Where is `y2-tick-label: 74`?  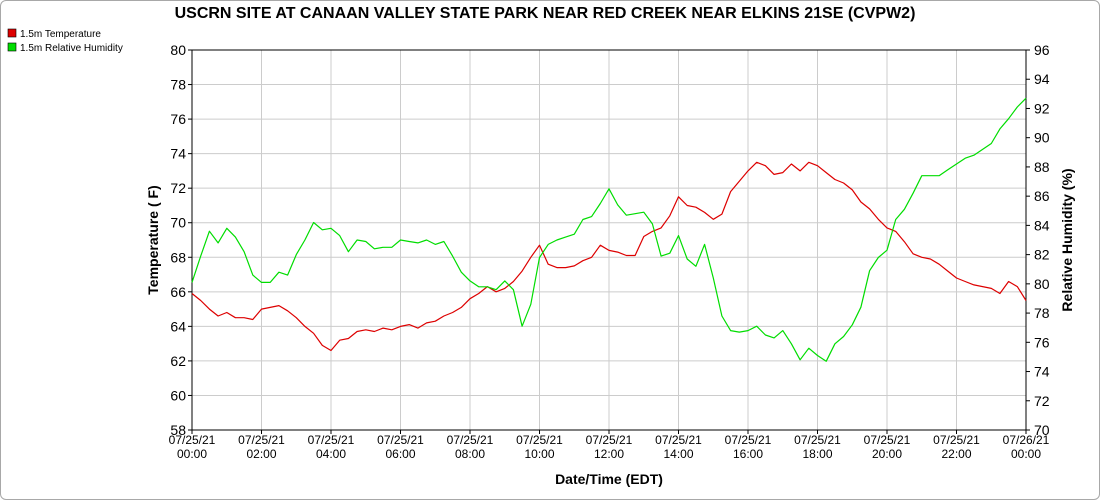
y2-tick-label: 74 is located at coordinates (1042, 372).